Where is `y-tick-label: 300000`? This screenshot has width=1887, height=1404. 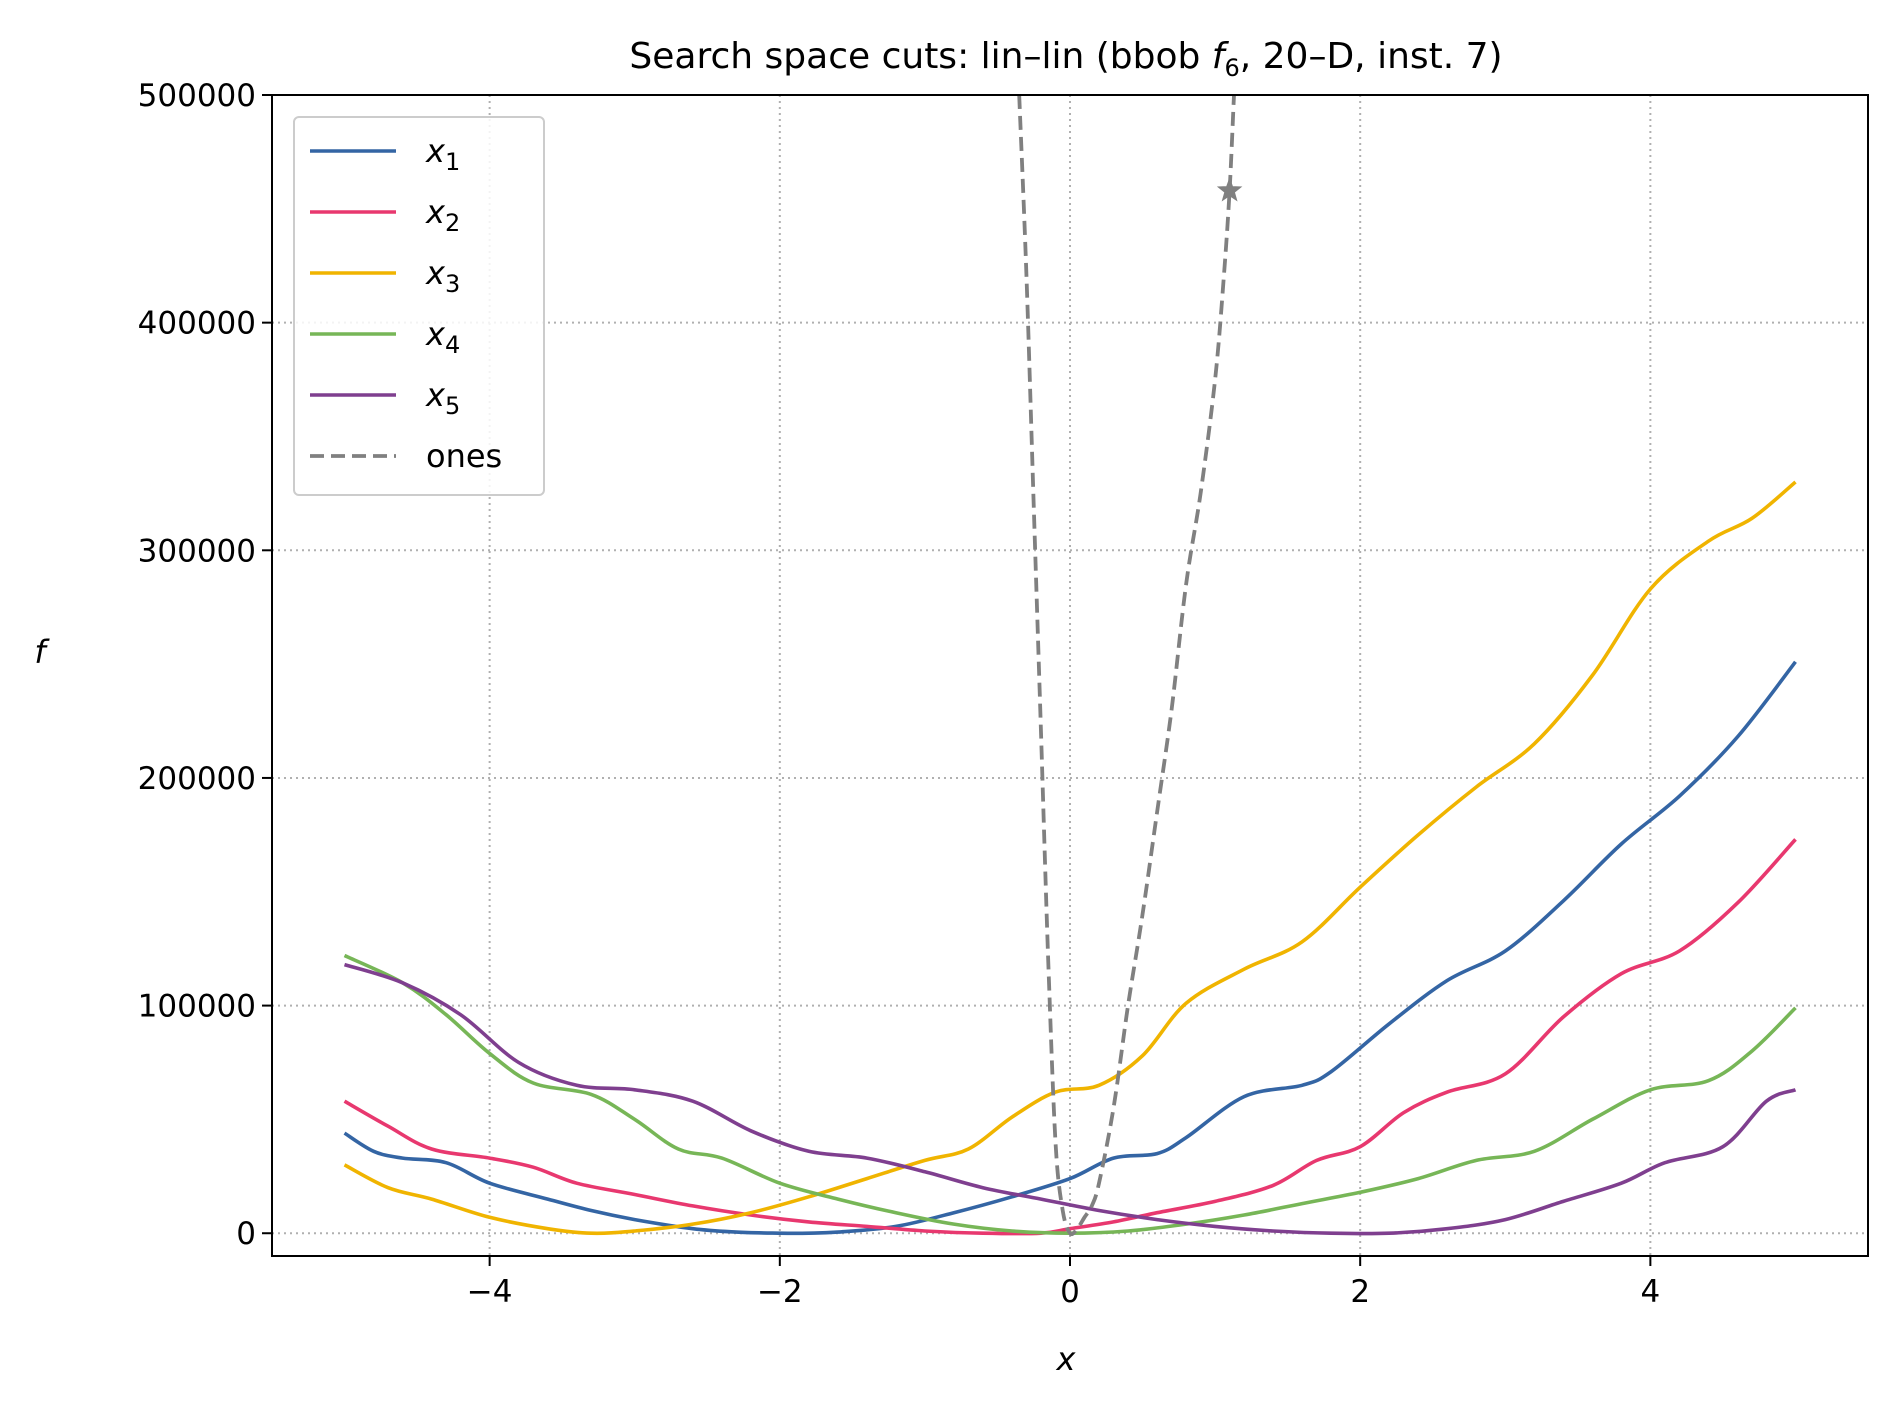 y-tick-label: 300000 is located at coordinates (197, 551).